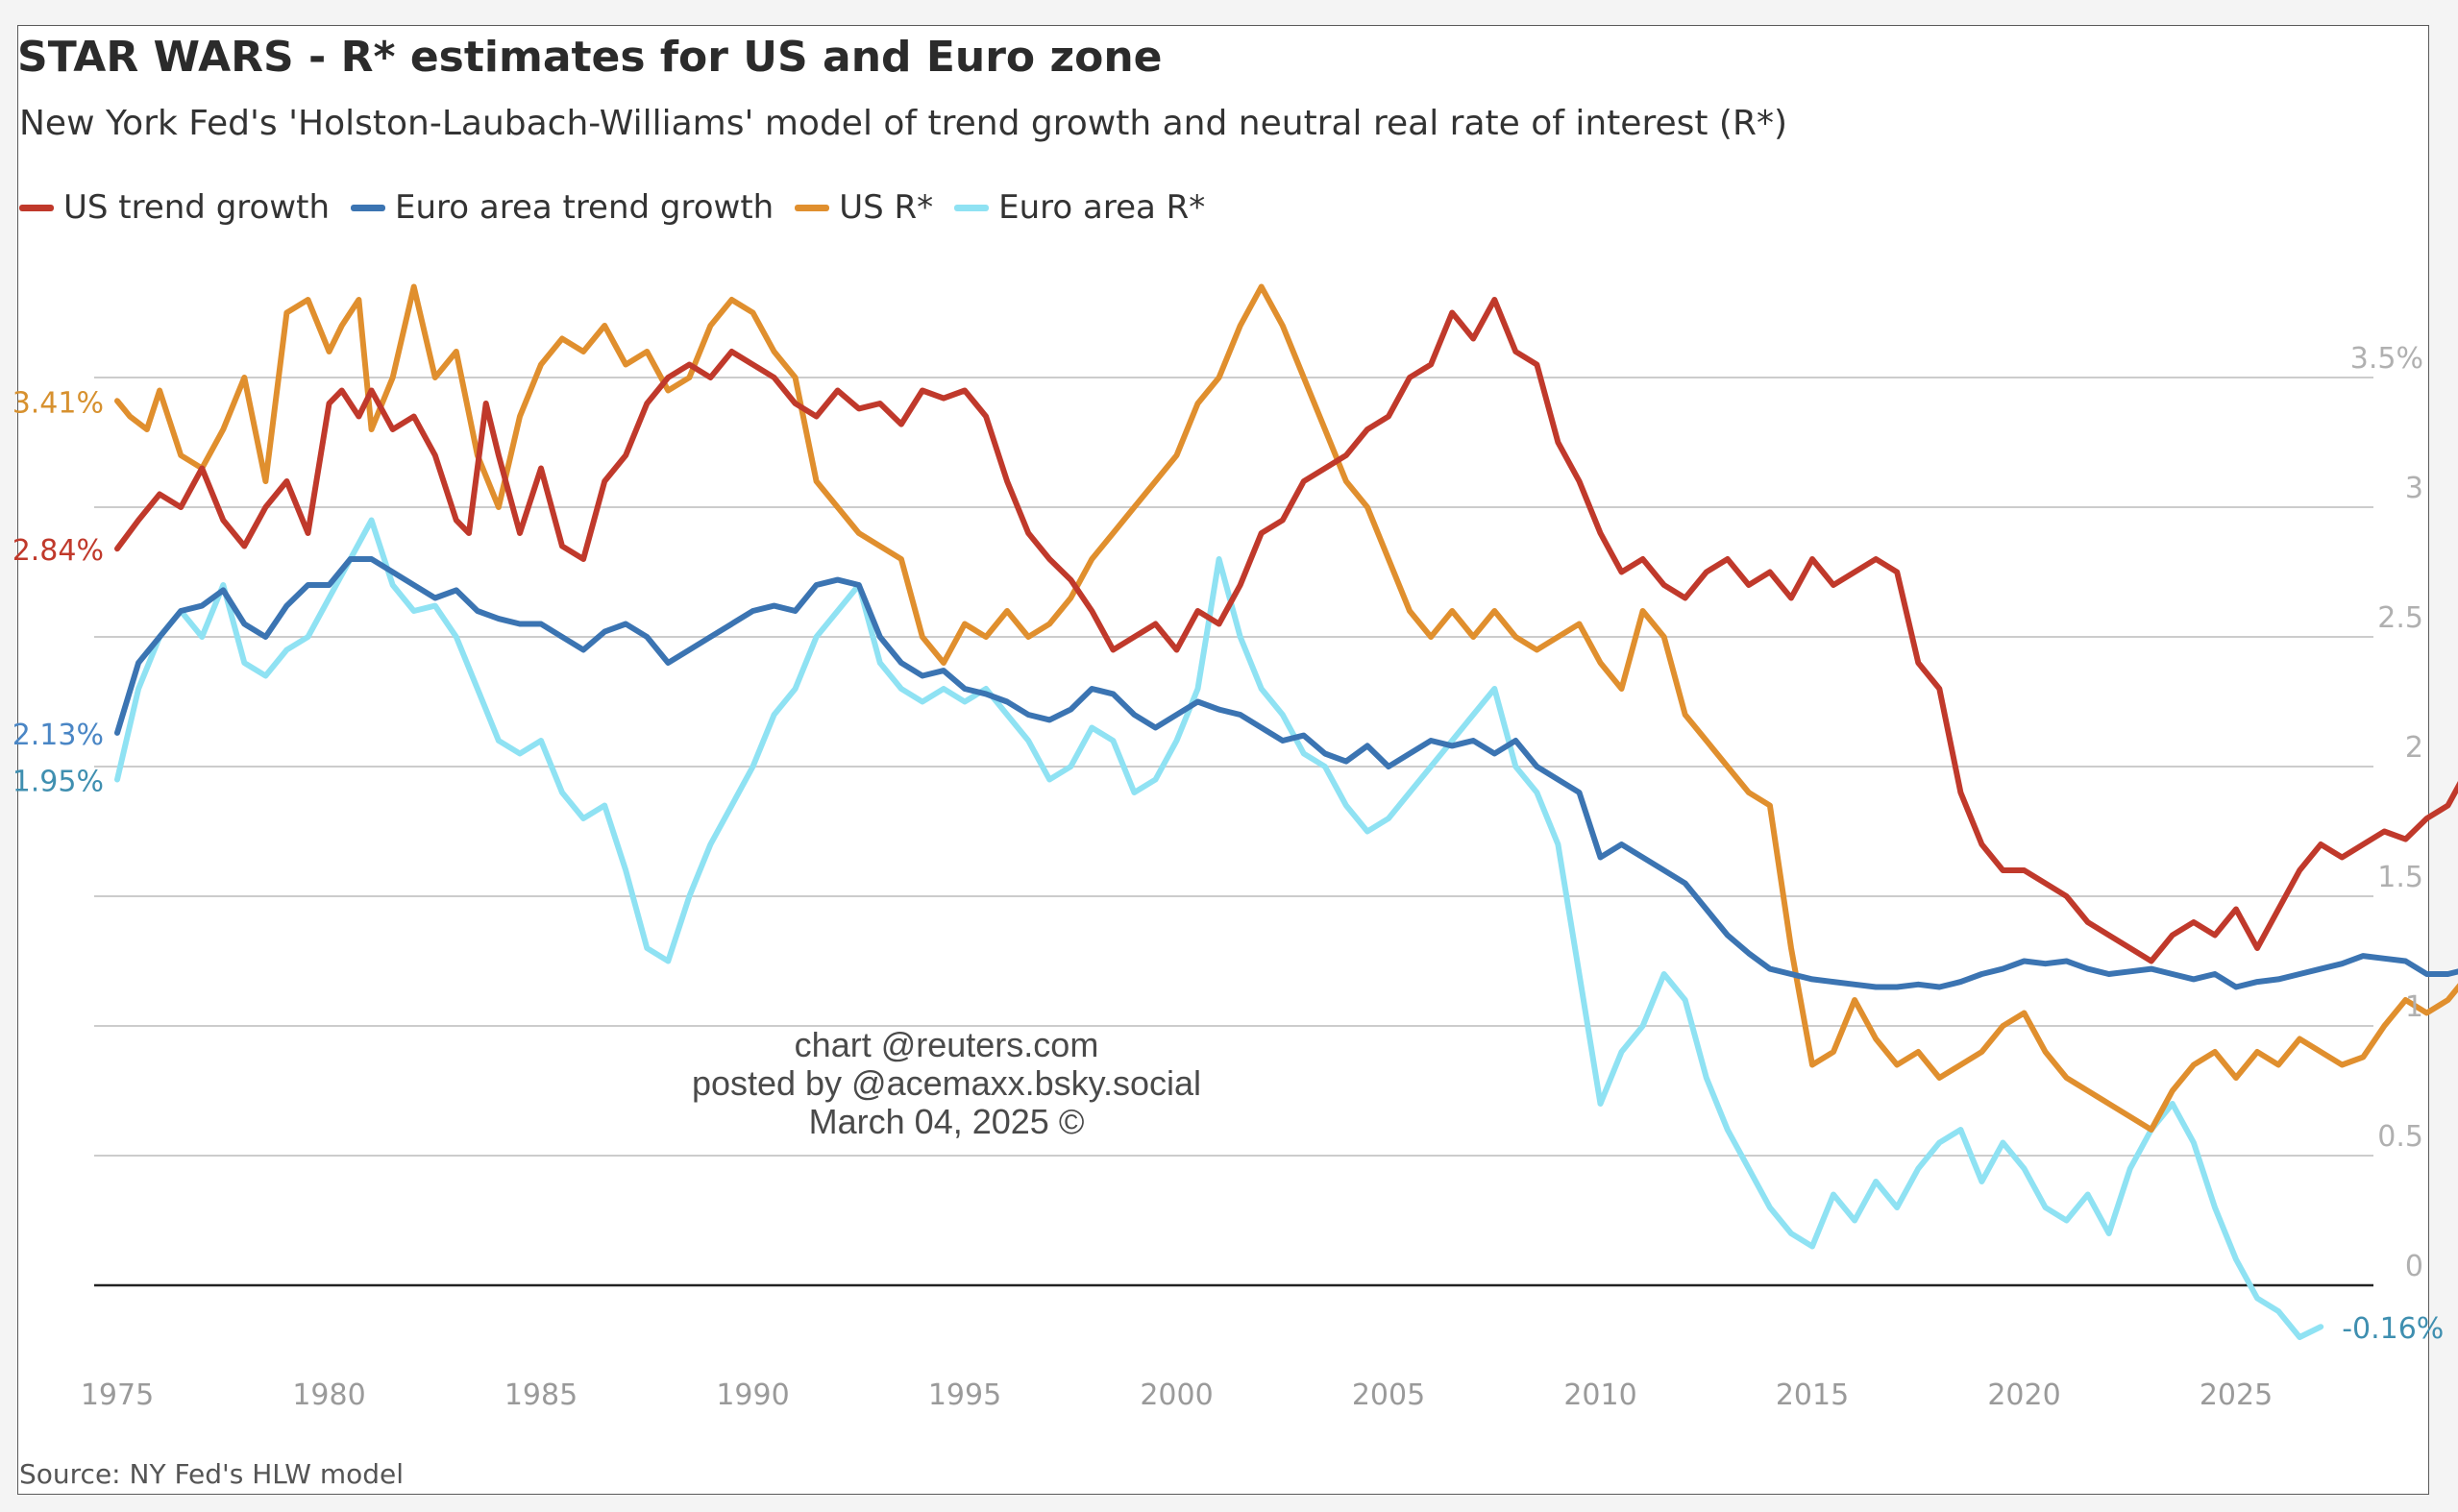  I want to click on series-start-label: 2.84%, so click(58, 551).